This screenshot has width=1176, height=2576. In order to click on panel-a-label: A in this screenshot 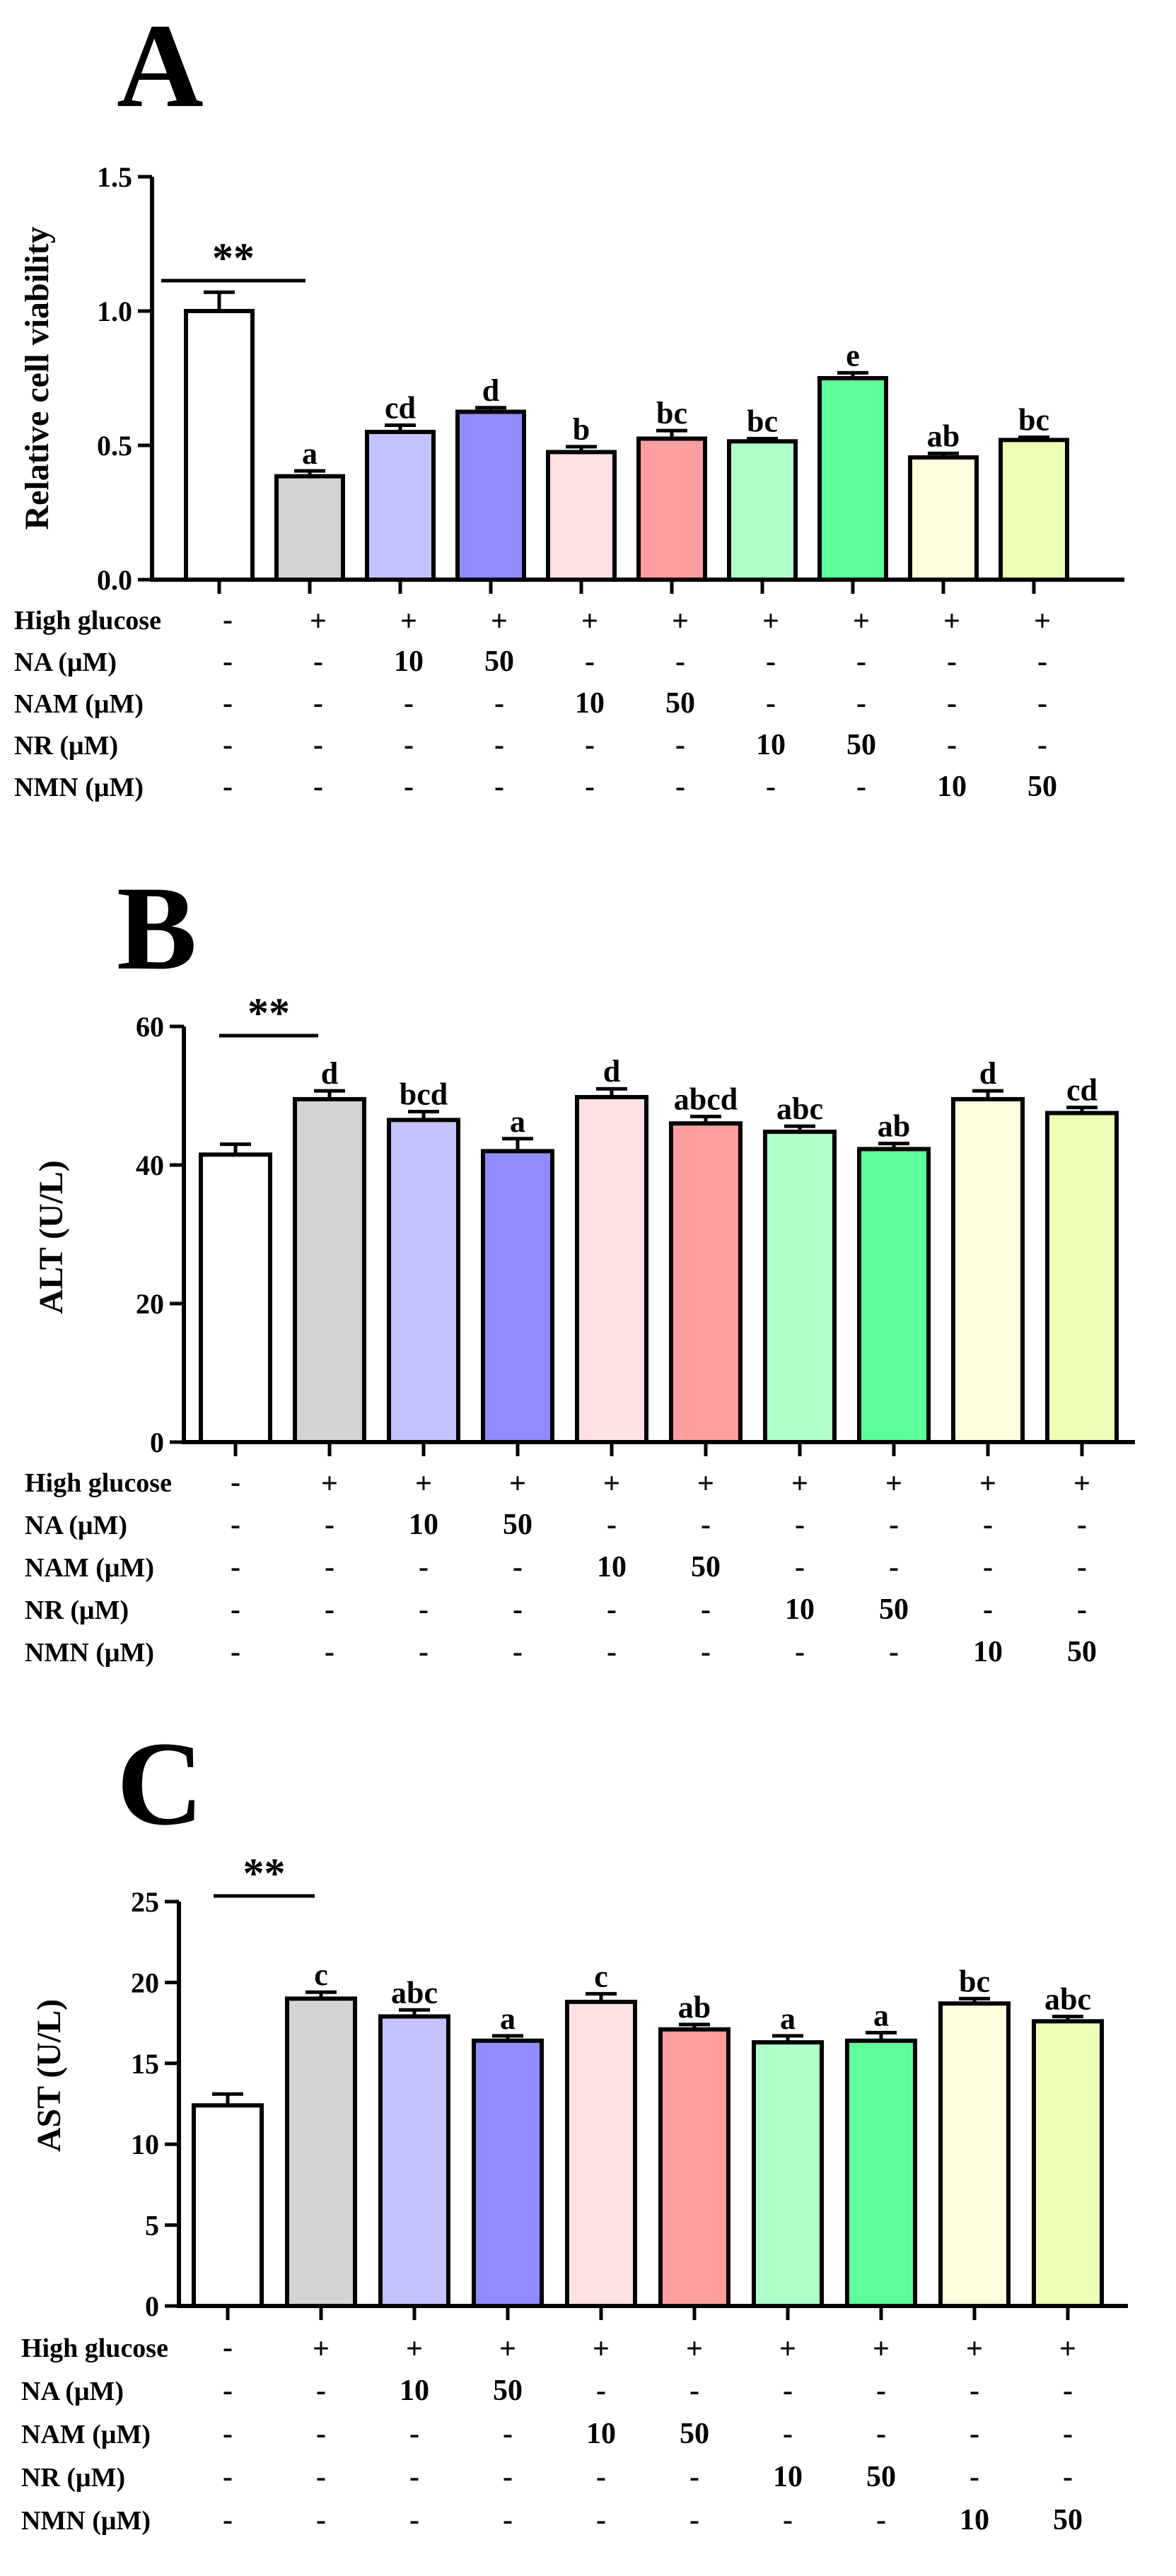, I will do `click(160, 66)`.